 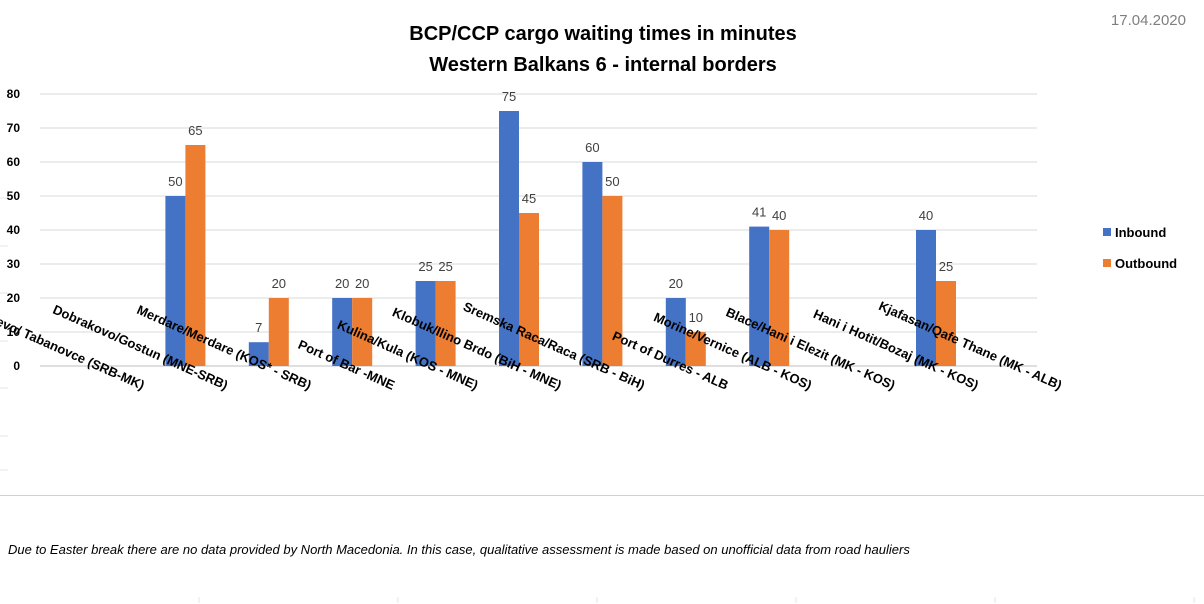 What do you see at coordinates (14, 94) in the screenshot?
I see `y-tick-label: 80` at bounding box center [14, 94].